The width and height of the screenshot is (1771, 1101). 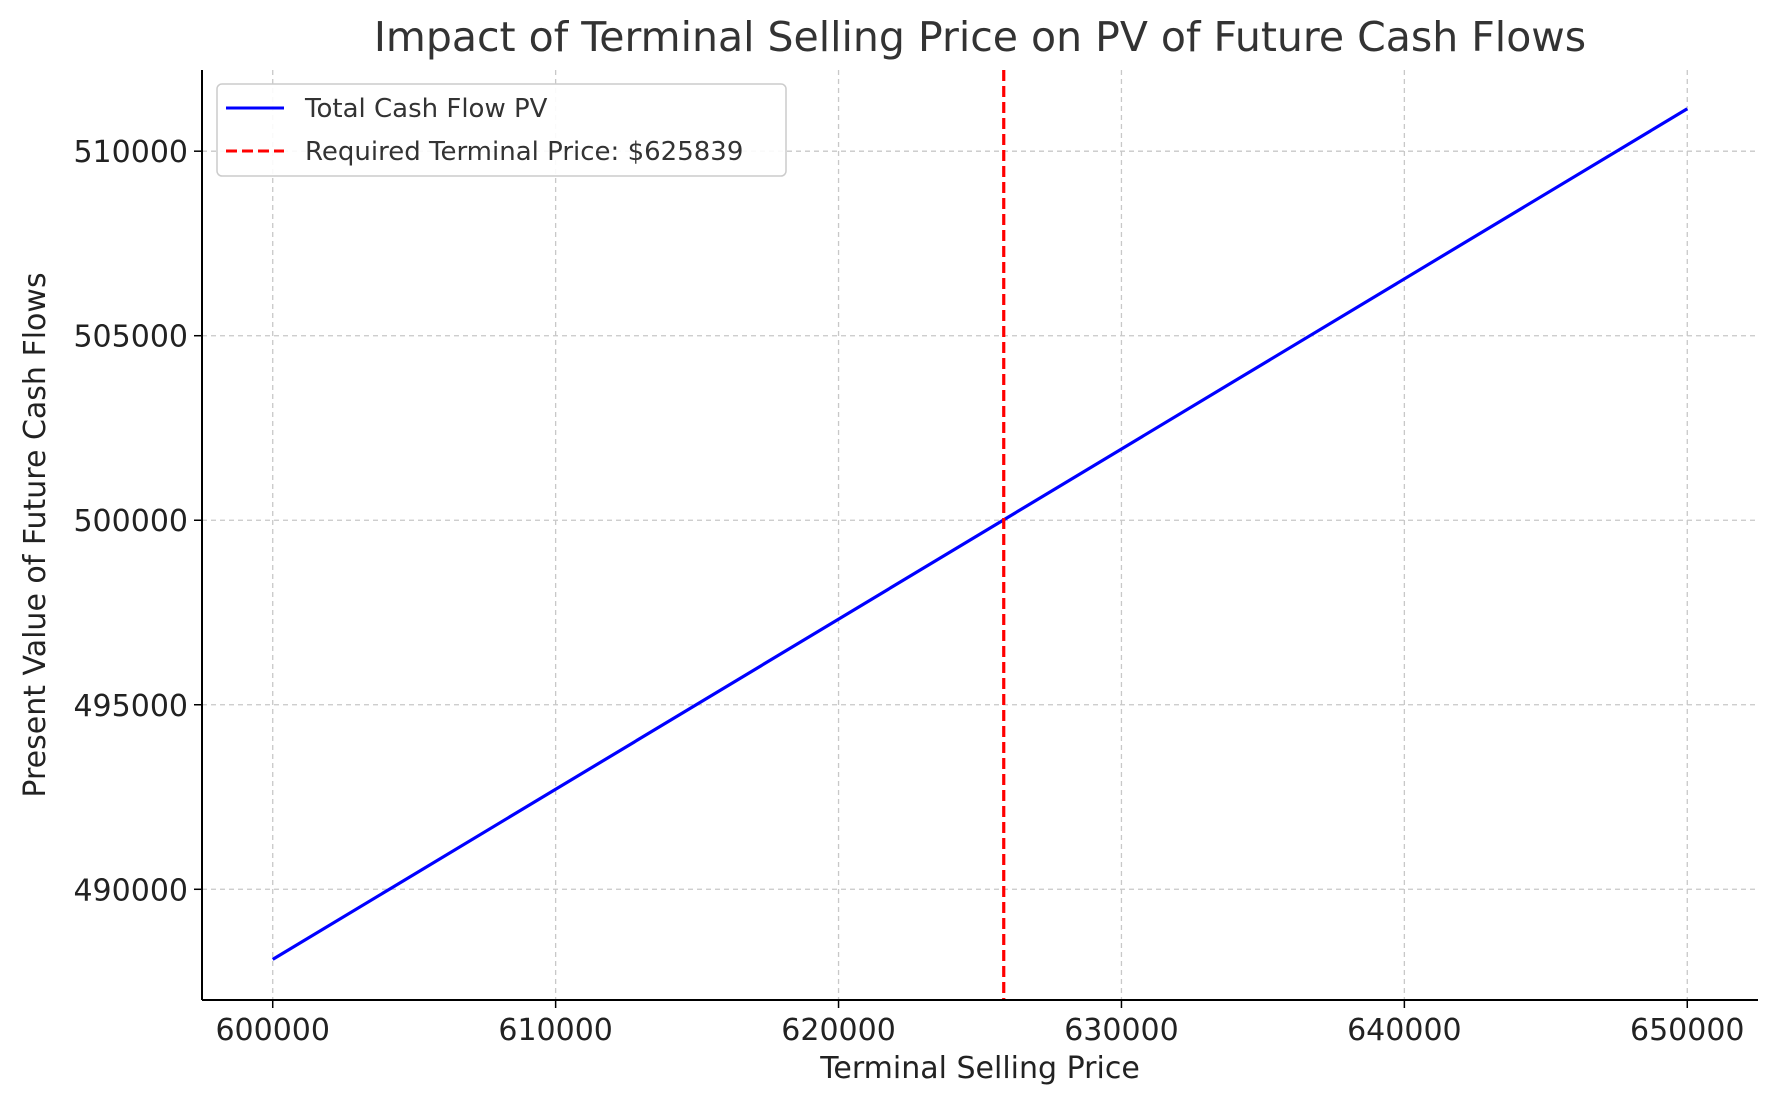 What do you see at coordinates (979, 1068) in the screenshot?
I see `x-axis-label: Terminal Selling Price` at bounding box center [979, 1068].